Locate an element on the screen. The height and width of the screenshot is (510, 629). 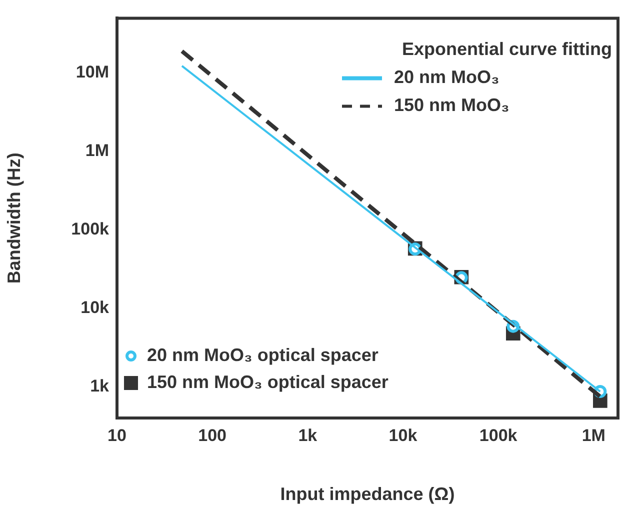
y-tick-label: 10M is located at coordinates (92, 72).